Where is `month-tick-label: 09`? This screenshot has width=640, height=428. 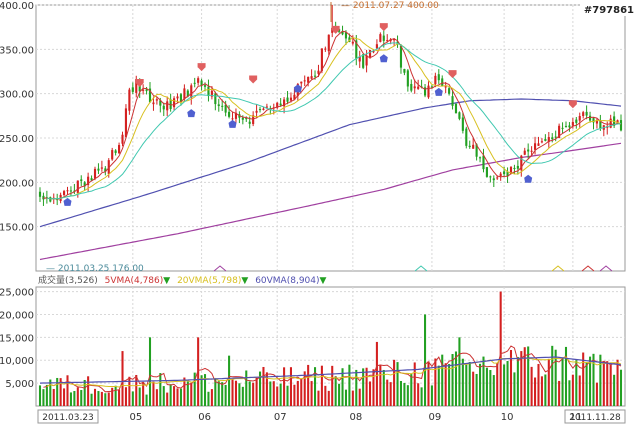 month-tick-label: 09 is located at coordinates (435, 417).